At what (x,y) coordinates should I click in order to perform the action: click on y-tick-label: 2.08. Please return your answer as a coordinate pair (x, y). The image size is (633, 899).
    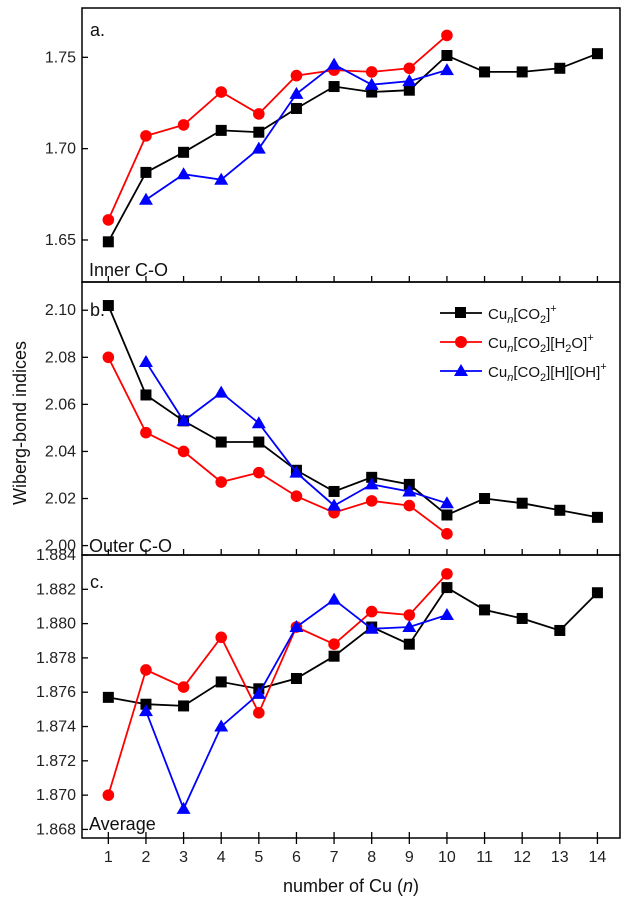
    Looking at the image, I should click on (60, 357).